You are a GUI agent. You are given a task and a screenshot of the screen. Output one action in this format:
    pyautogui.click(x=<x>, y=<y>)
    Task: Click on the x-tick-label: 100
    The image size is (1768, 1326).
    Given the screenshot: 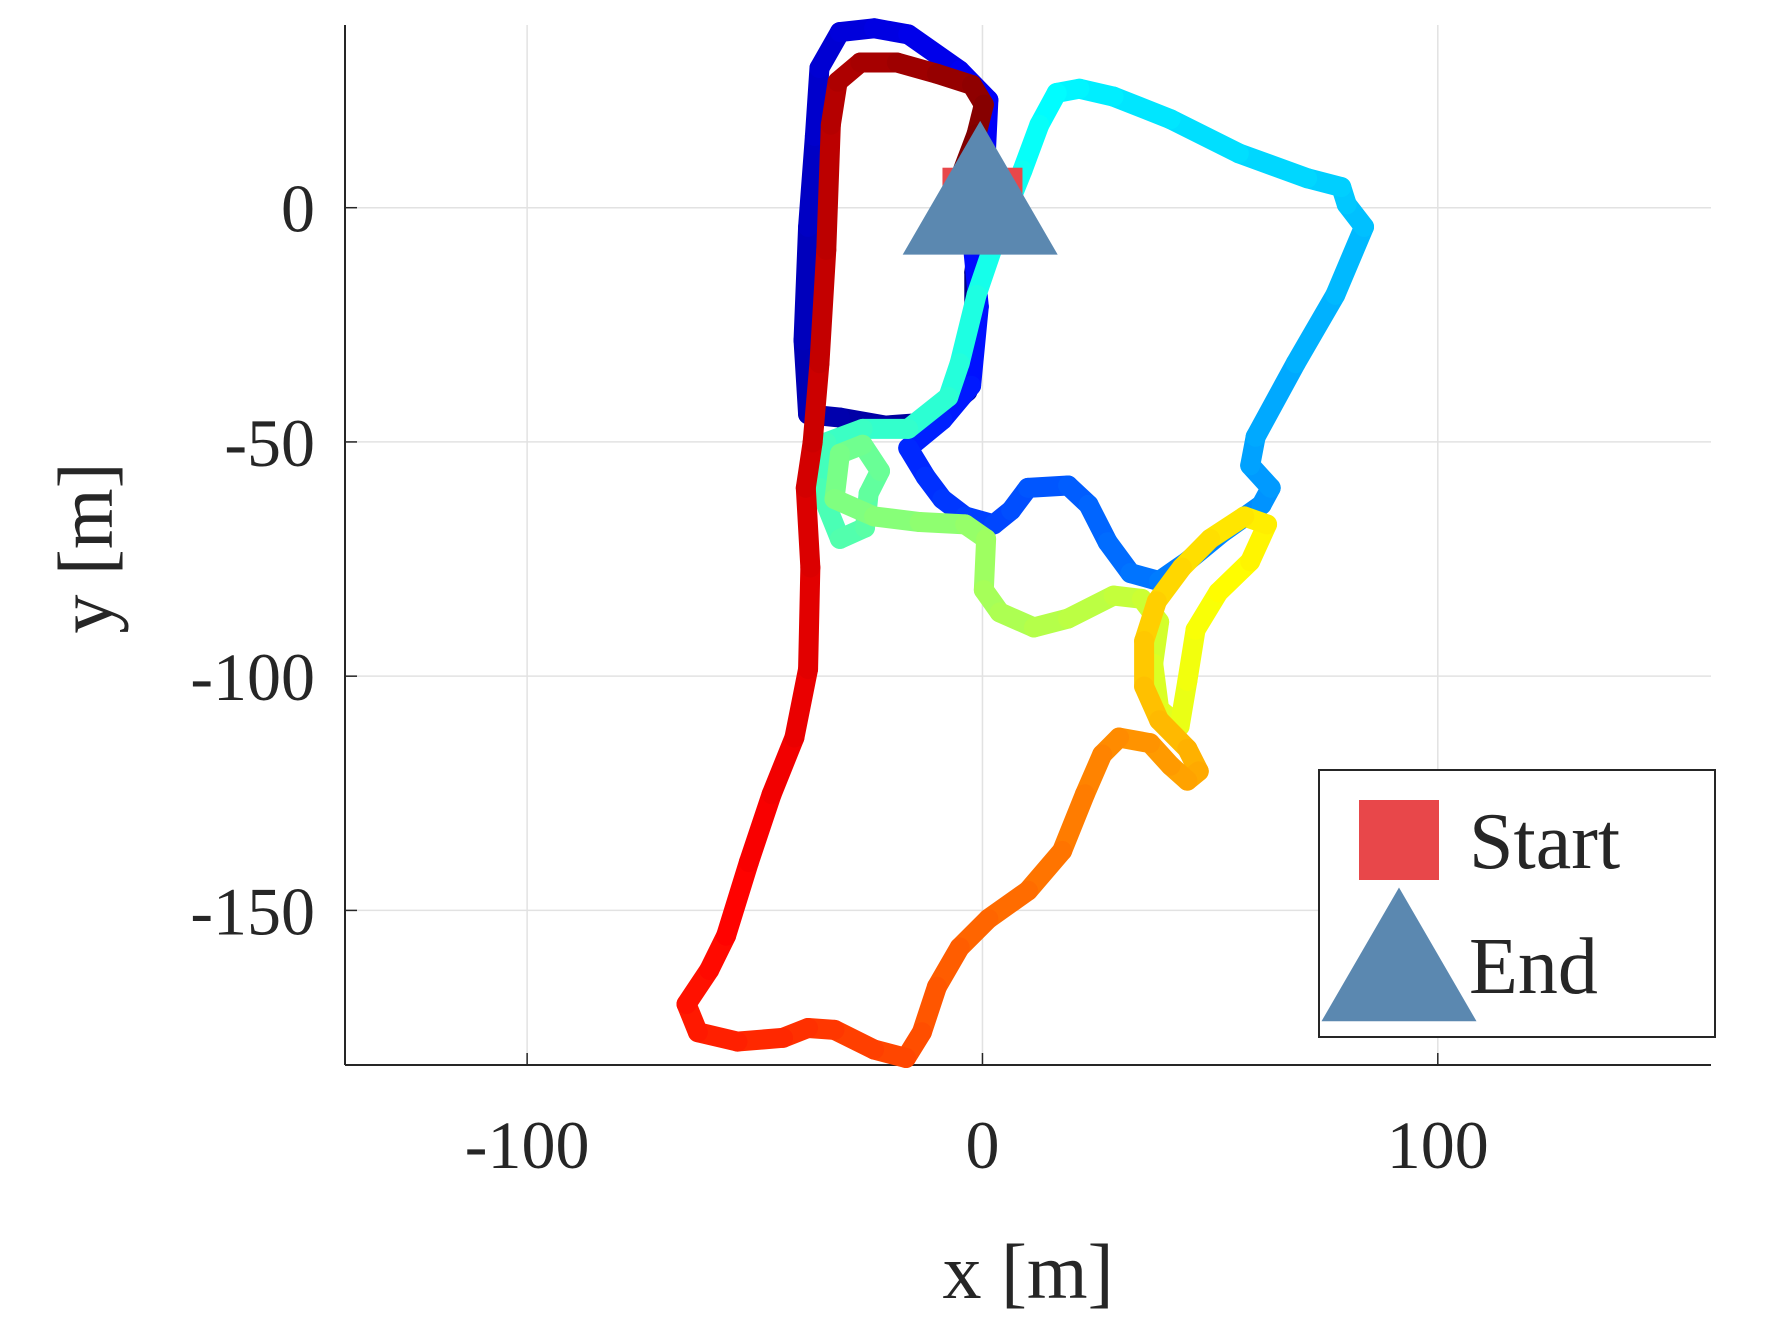 What is the action you would take?
    pyautogui.click(x=1438, y=1145)
    